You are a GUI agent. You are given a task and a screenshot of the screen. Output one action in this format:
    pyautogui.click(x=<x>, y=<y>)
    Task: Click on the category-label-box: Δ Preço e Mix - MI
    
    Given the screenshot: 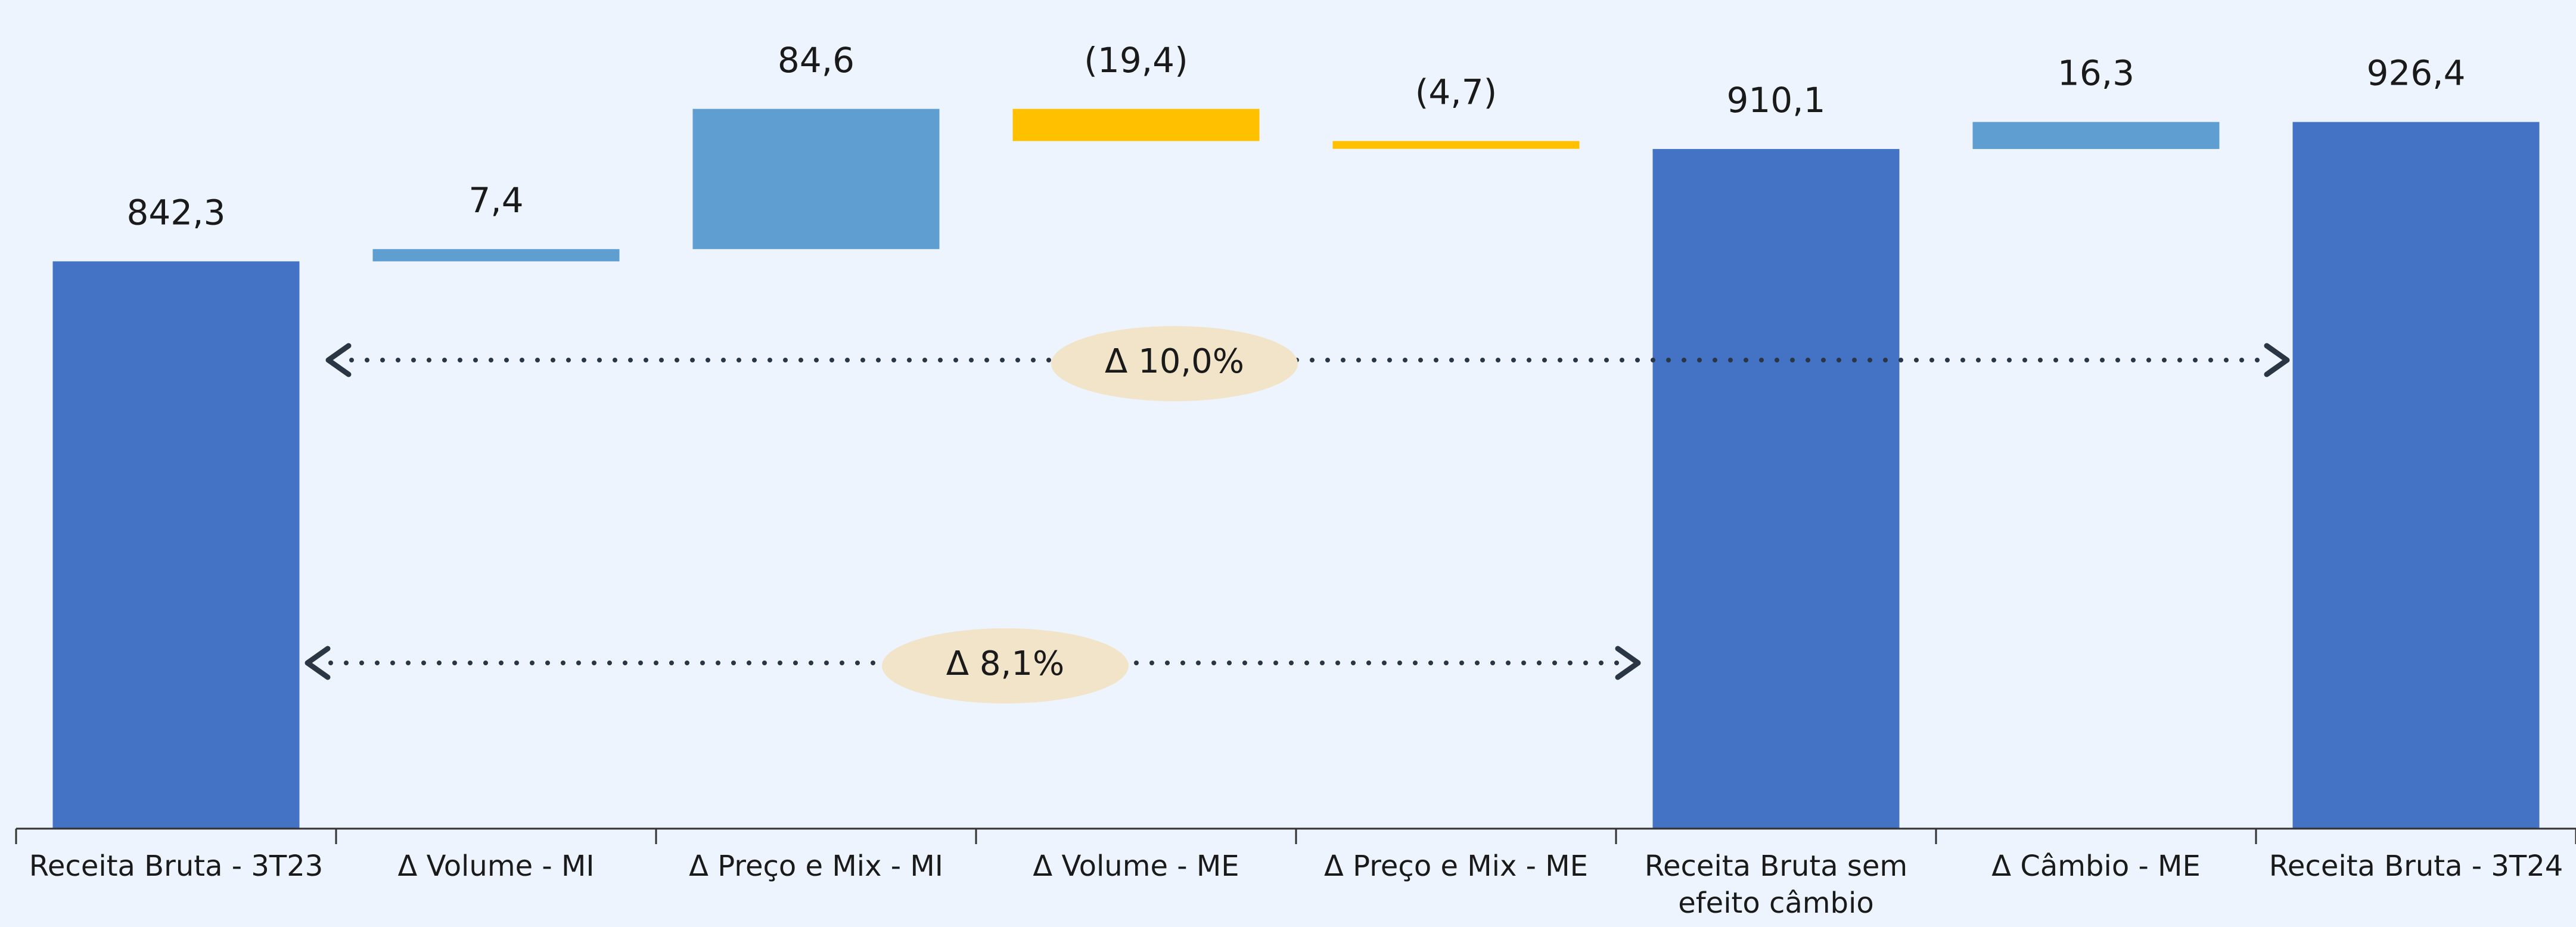 What is the action you would take?
    pyautogui.click(x=816, y=866)
    